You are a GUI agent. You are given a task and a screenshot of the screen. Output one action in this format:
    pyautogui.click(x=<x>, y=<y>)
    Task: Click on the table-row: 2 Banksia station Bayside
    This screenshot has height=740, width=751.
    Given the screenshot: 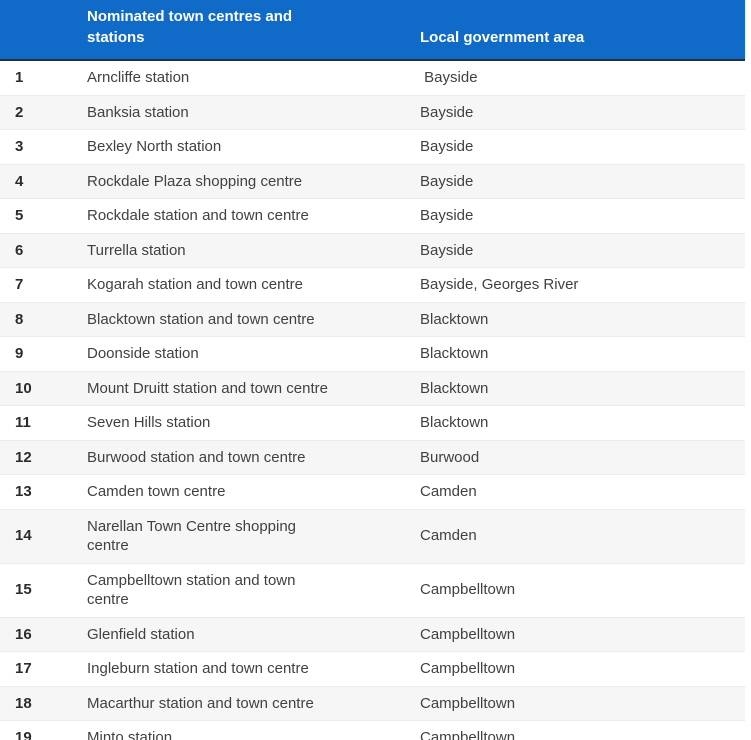 What is the action you would take?
    pyautogui.click(x=372, y=112)
    